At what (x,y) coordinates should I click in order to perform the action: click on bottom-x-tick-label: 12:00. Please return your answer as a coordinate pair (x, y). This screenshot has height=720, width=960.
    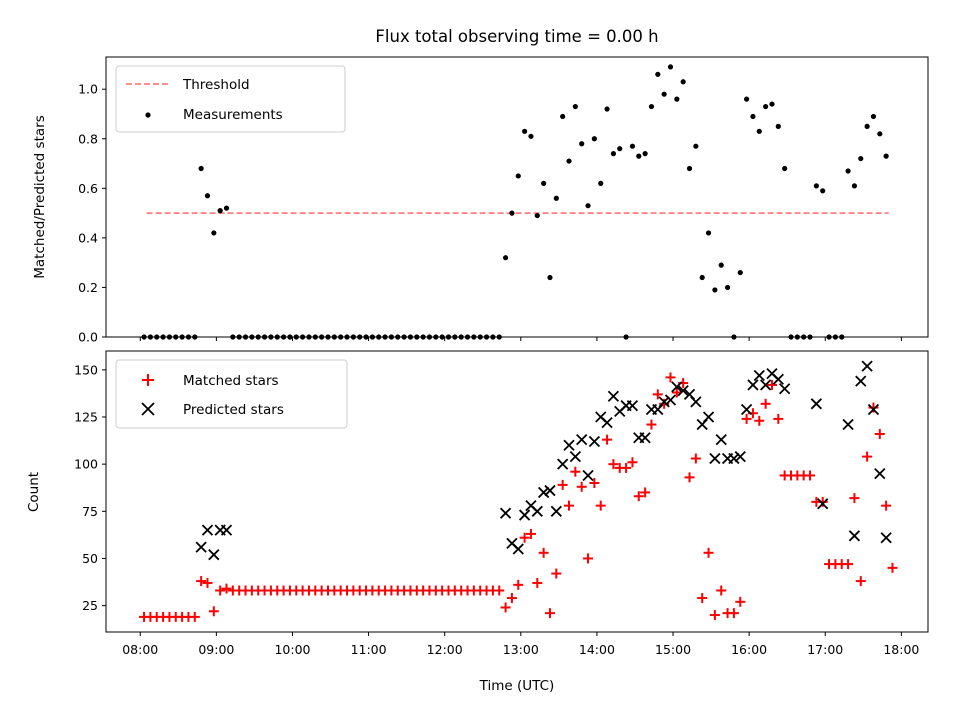
    Looking at the image, I should click on (445, 649).